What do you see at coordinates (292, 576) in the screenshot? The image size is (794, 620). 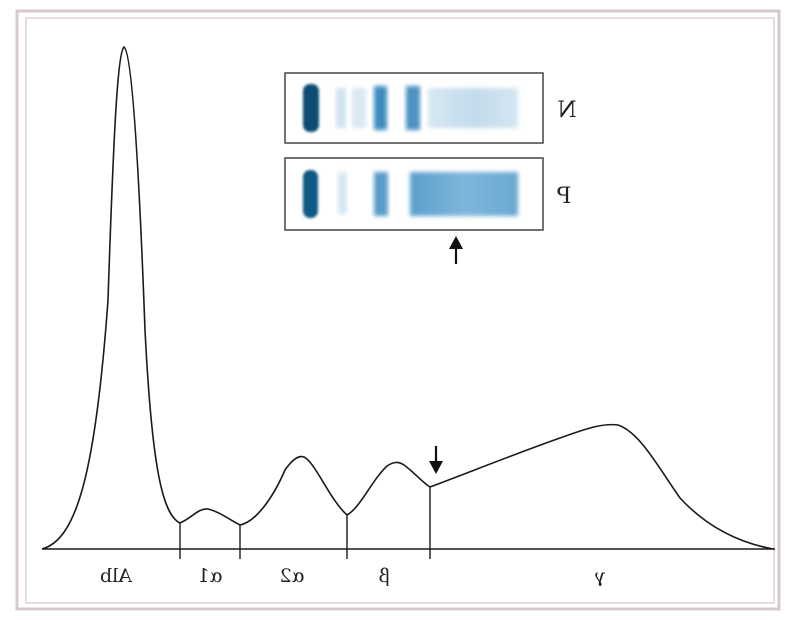 I see `fraction-label-alpha2: α2` at bounding box center [292, 576].